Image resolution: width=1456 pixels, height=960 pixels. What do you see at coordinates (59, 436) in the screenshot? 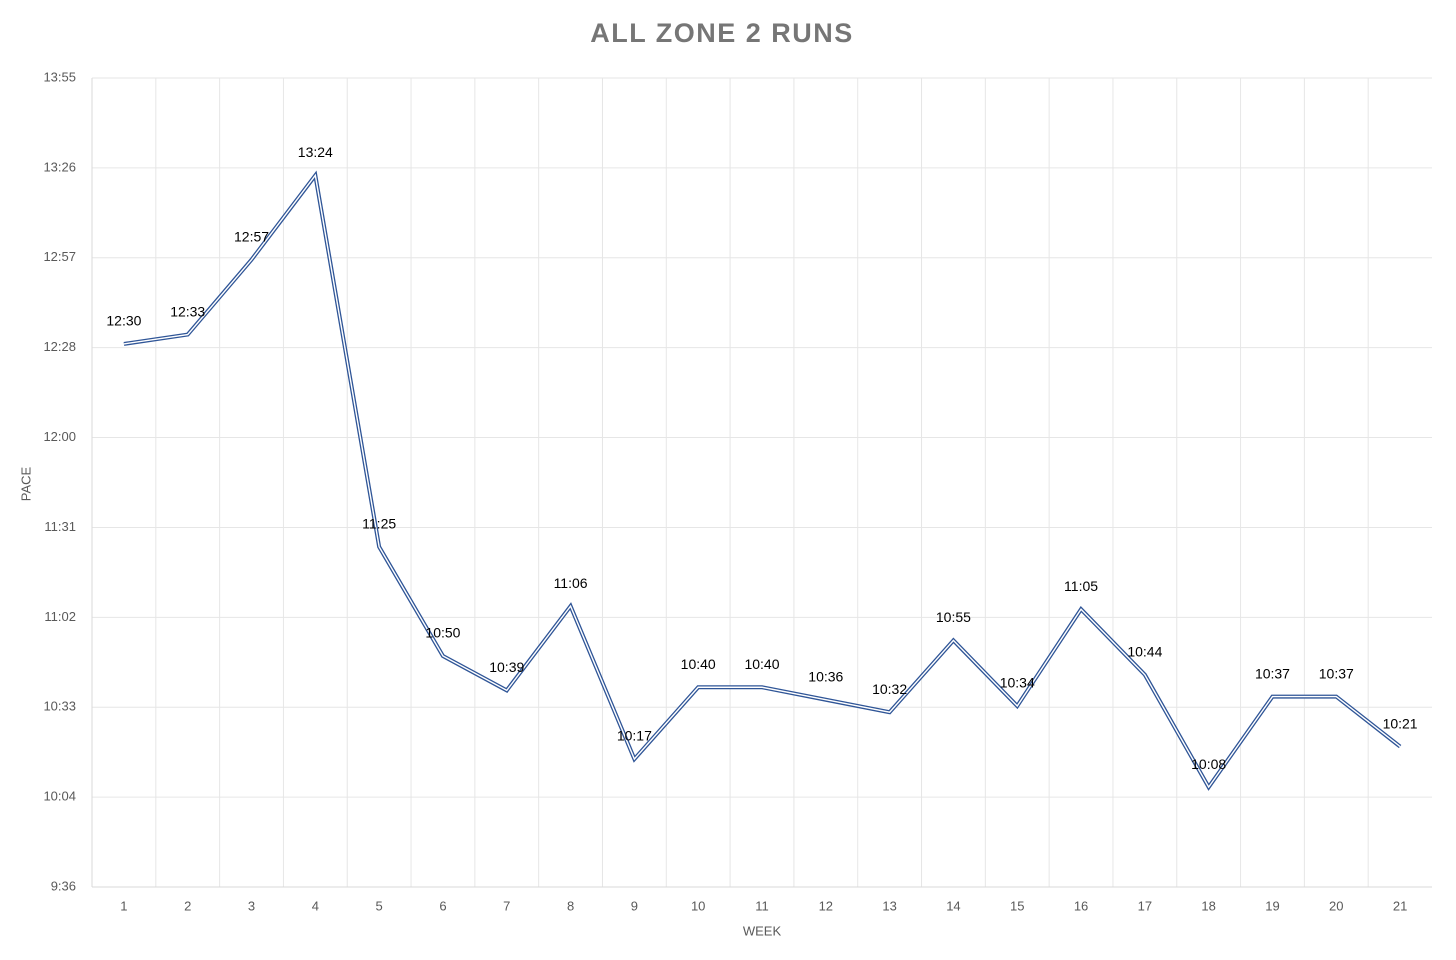
I see `y-tick-label: 12:00` at bounding box center [59, 436].